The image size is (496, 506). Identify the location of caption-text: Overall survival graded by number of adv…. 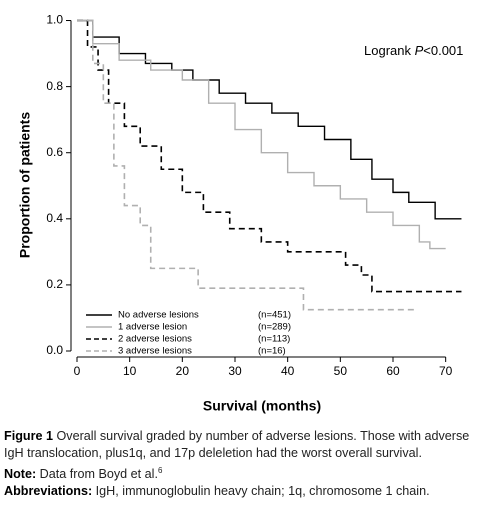
(237, 444).